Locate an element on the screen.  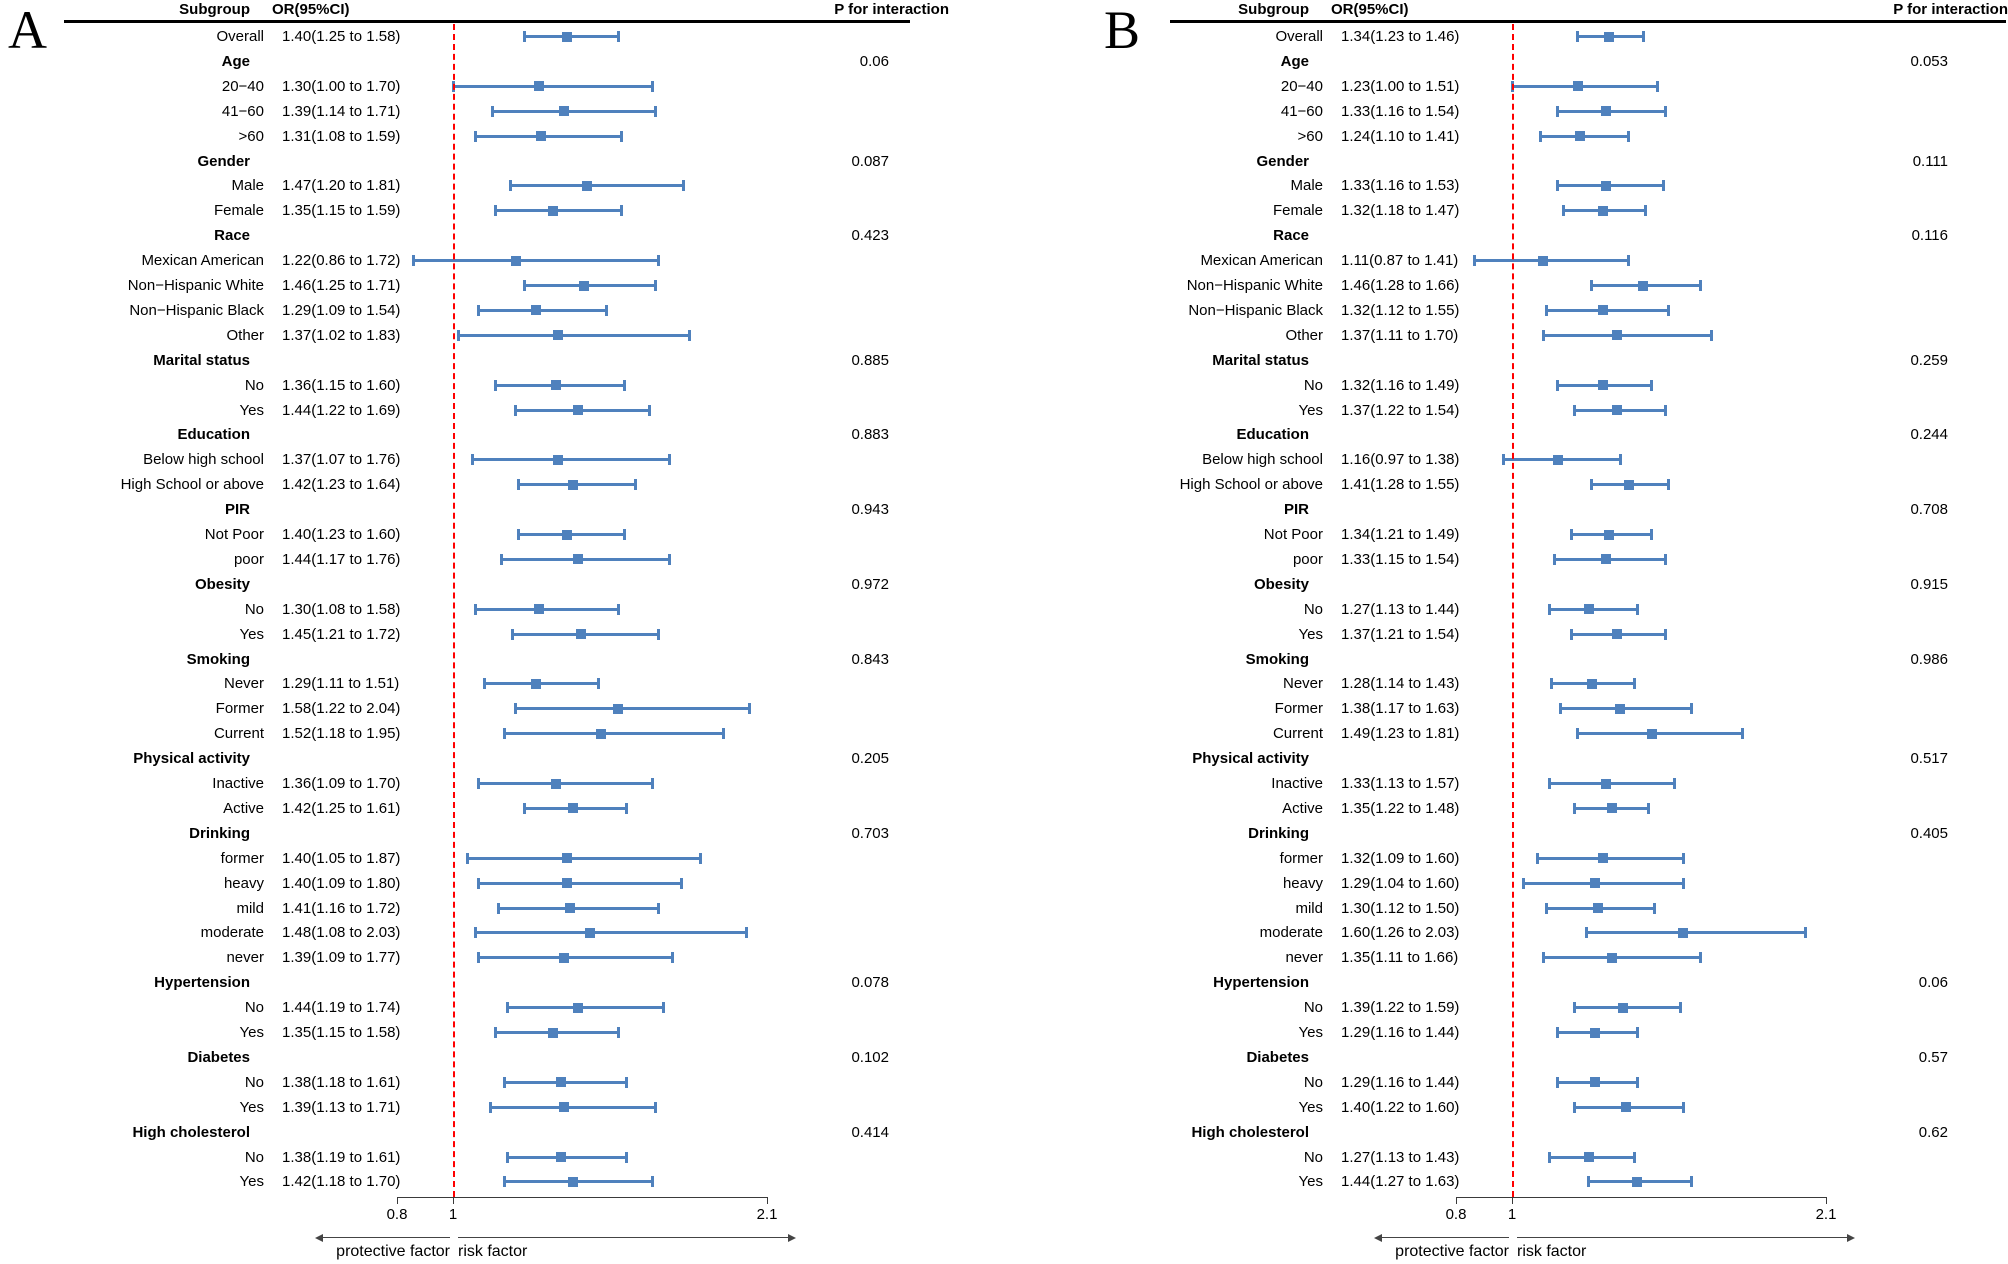
p-value: 0.053 is located at coordinates (1929, 61).